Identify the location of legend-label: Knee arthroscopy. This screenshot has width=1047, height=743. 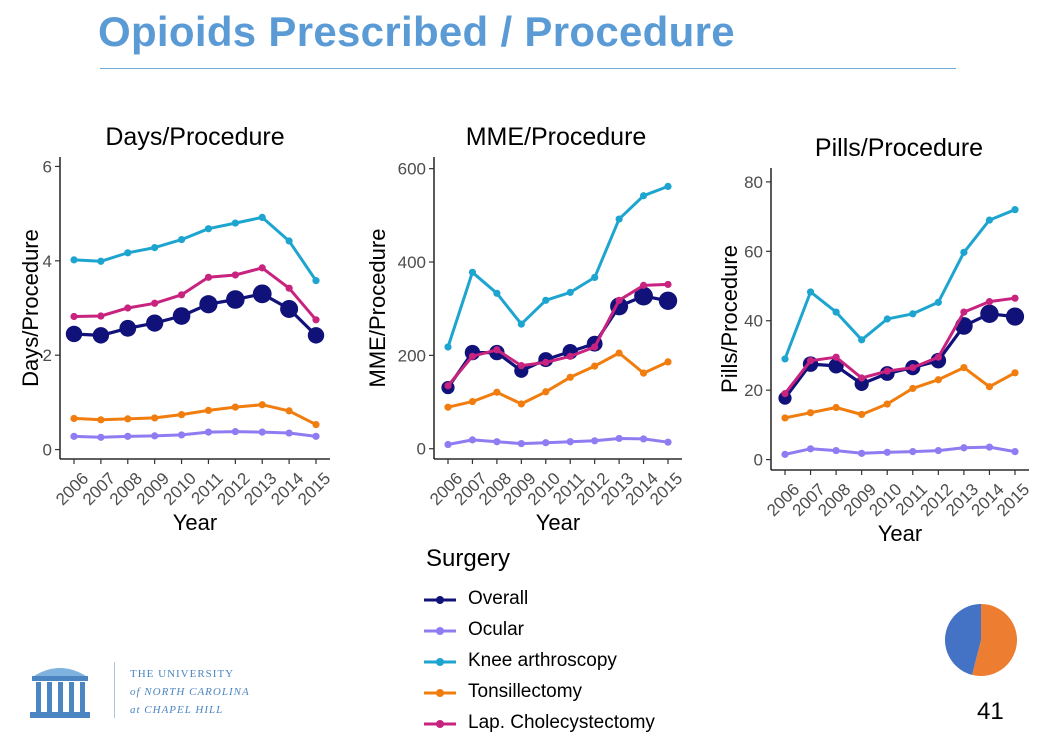
(542, 660).